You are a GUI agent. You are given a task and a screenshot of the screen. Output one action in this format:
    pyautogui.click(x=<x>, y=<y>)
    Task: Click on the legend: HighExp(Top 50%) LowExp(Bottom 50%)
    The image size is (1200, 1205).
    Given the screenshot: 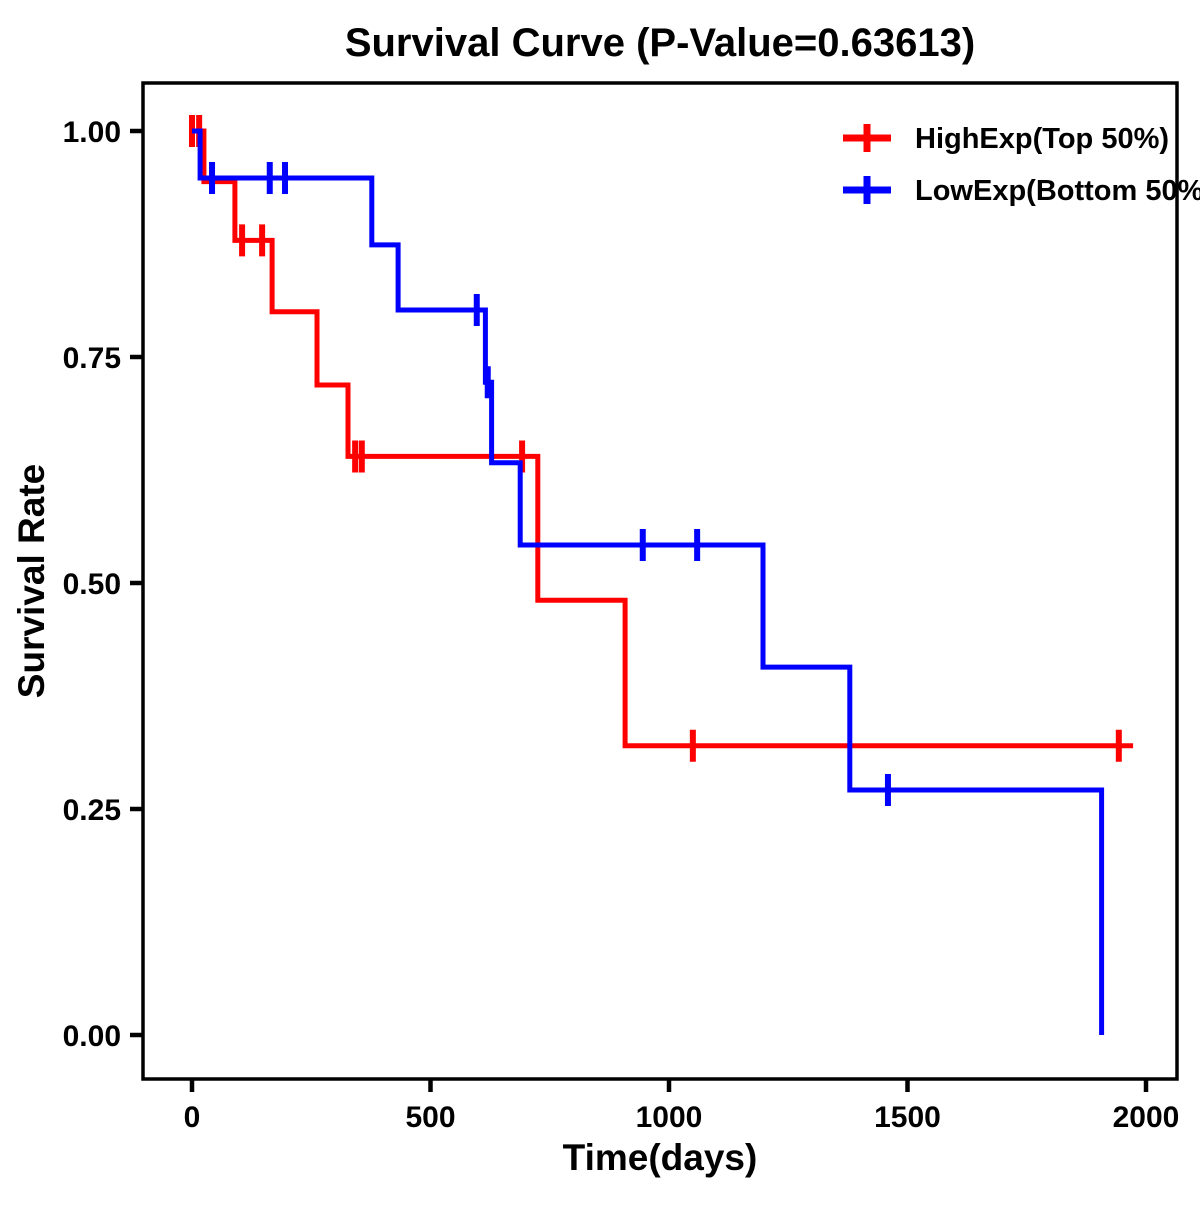 What is the action you would take?
    pyautogui.click(x=1021, y=165)
    